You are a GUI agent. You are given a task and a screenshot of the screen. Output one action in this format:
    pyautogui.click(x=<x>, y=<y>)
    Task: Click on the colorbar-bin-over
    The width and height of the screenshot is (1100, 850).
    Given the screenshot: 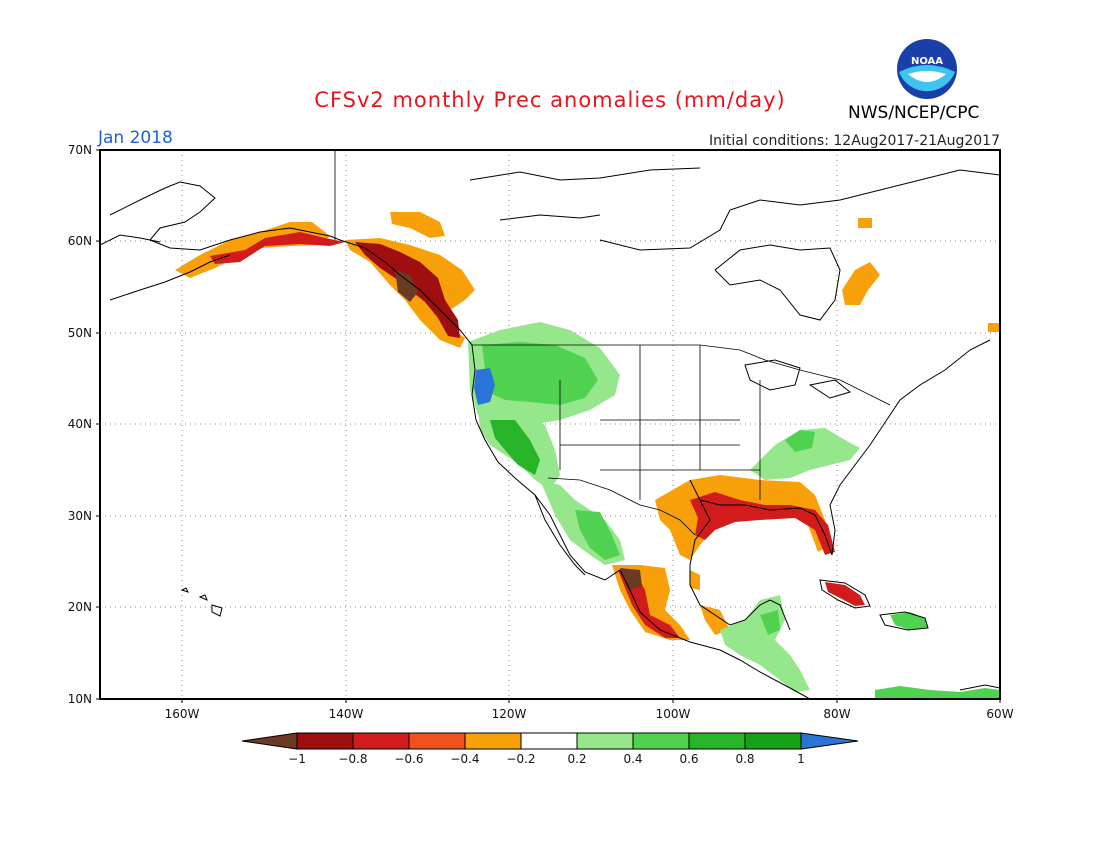 What is the action you would take?
    pyautogui.click(x=829, y=741)
    